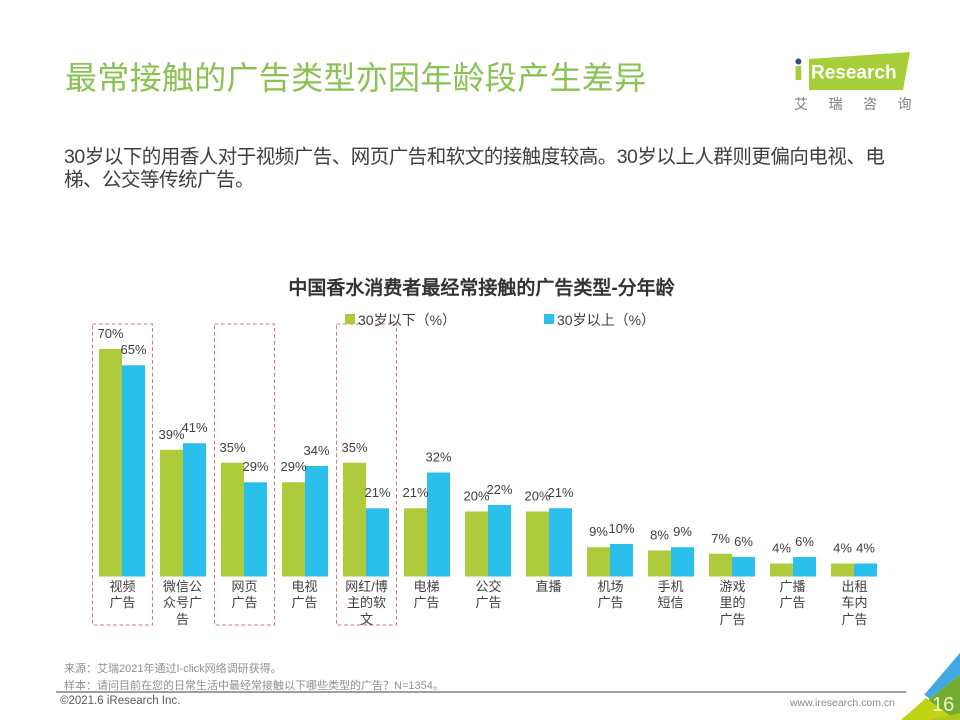 Image resolution: width=960 pixels, height=720 pixels. Describe the element at coordinates (499, 489) in the screenshot. I see `svg-text: 22%` at that location.